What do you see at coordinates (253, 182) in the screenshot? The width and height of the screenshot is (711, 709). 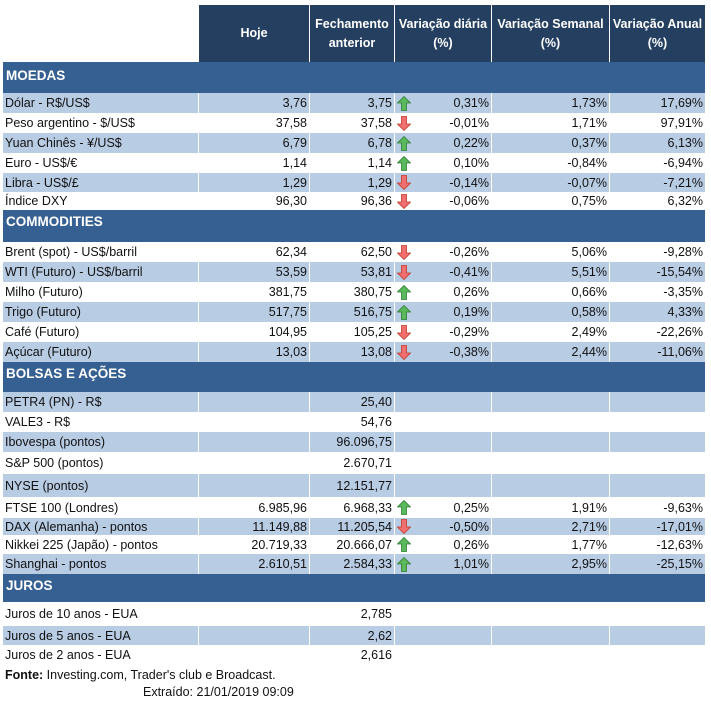 I see `cell-hoje: 1,29` at bounding box center [253, 182].